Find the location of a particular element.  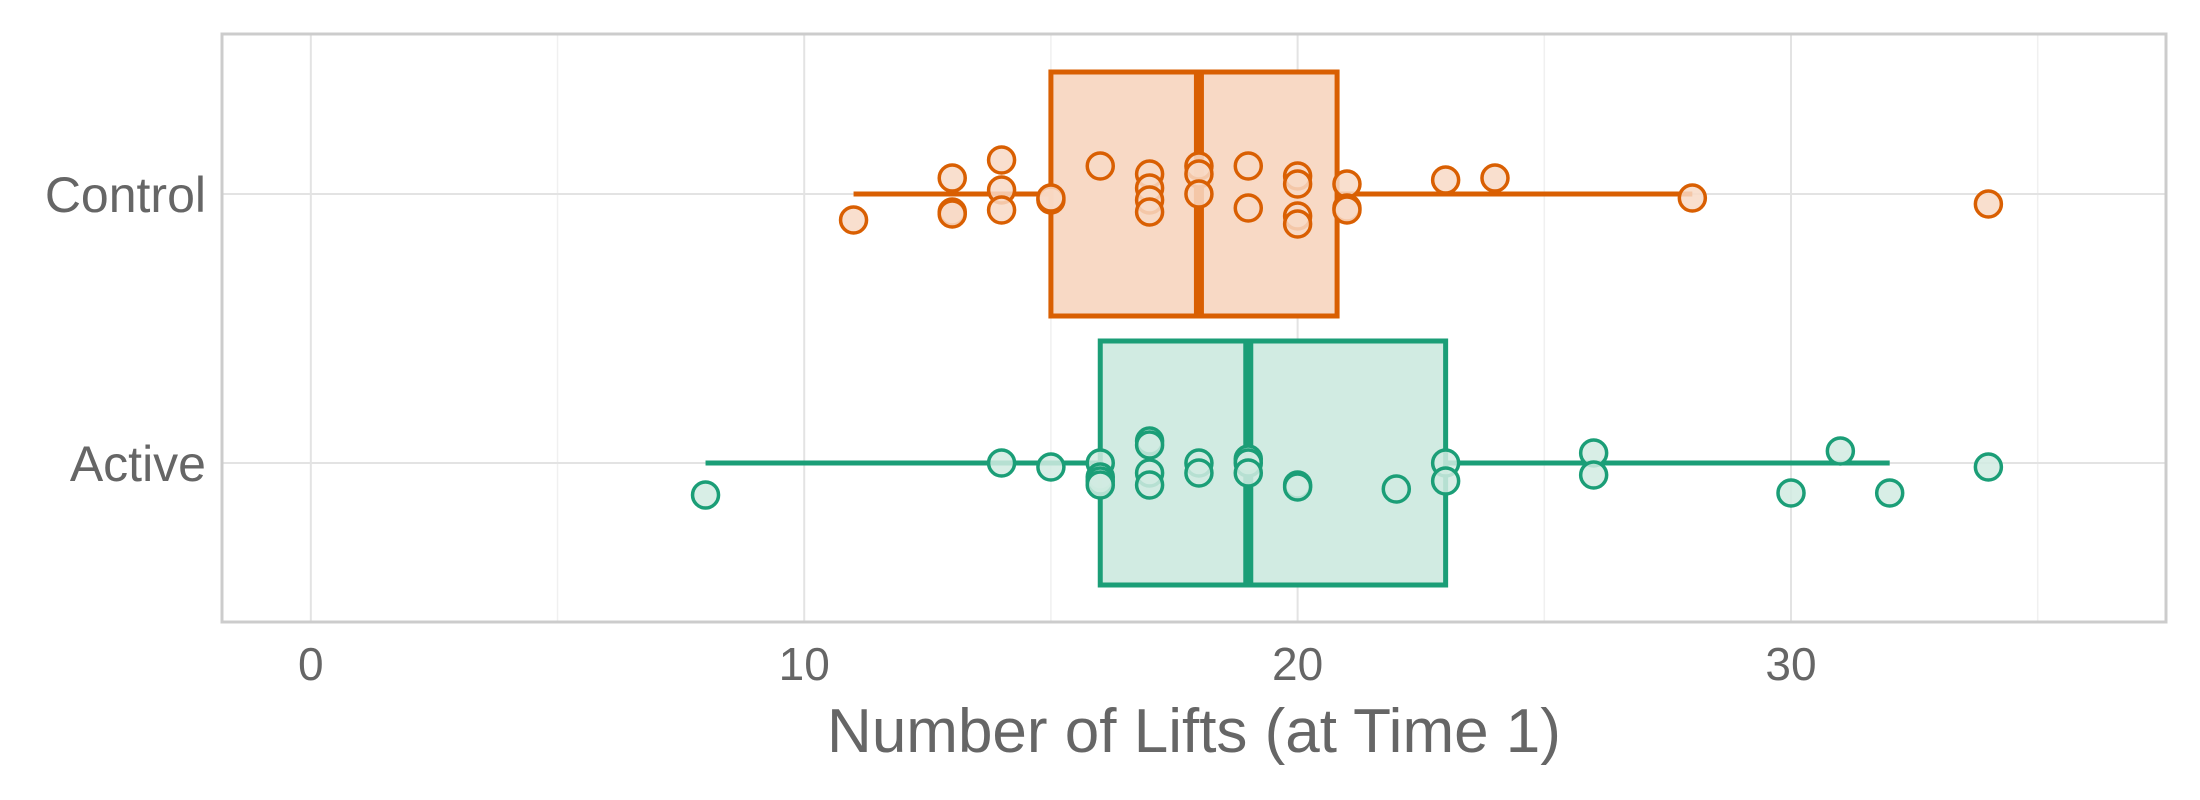

x-axis-tick-labels: 0 10 20 30 is located at coordinates (1057, 664).